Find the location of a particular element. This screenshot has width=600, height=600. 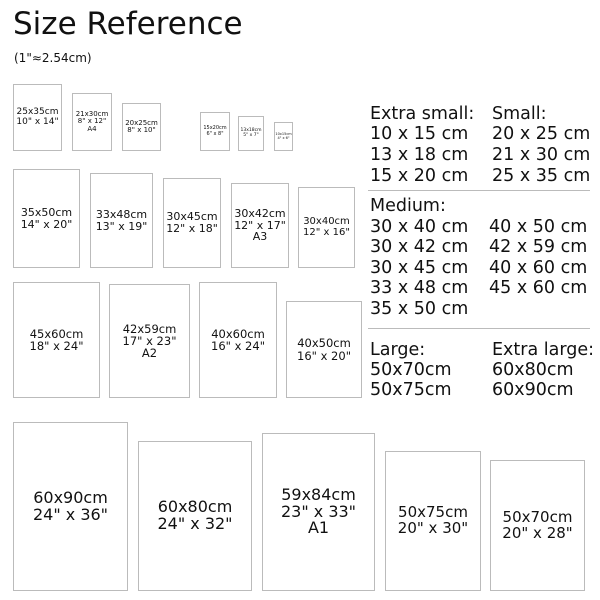

size-box: 20x25cm 8" x 10" is located at coordinates (141, 127).